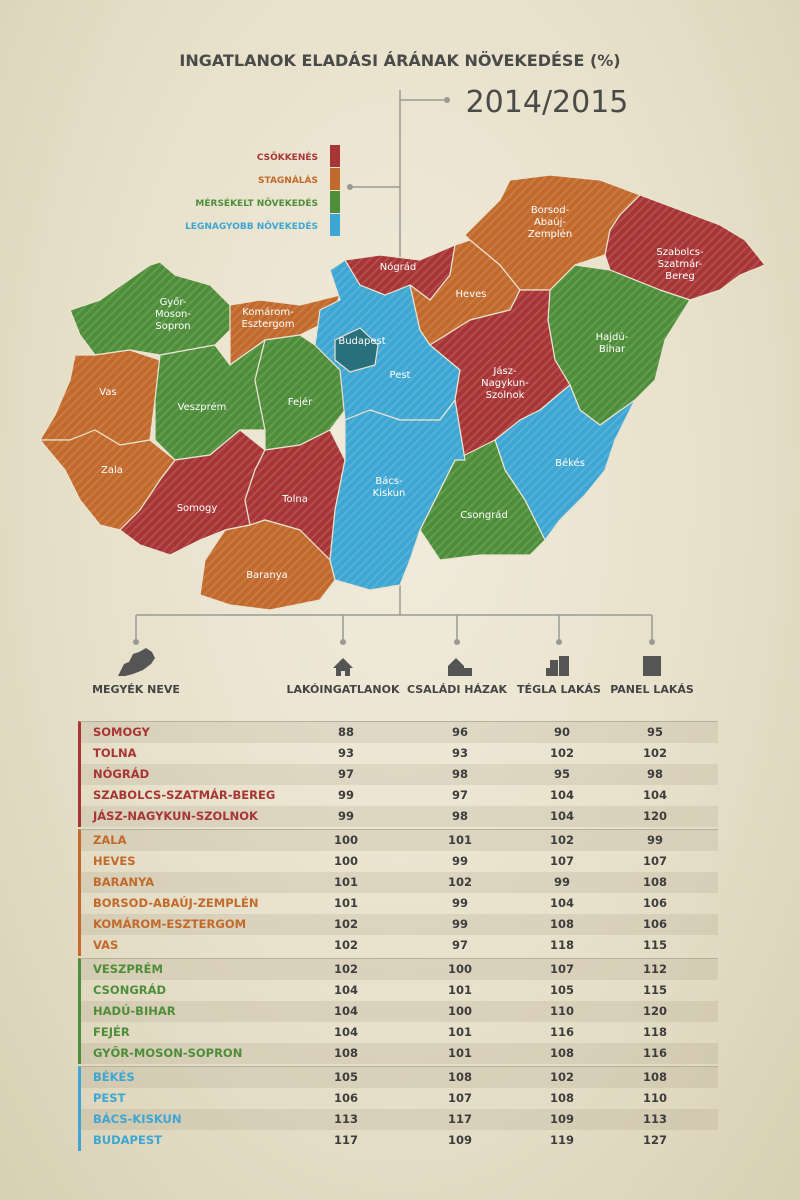 This screenshot has height=1200, width=800. Describe the element at coordinates (134, 1011) in the screenshot. I see `county-name: HADÚ-BIHAR` at that location.